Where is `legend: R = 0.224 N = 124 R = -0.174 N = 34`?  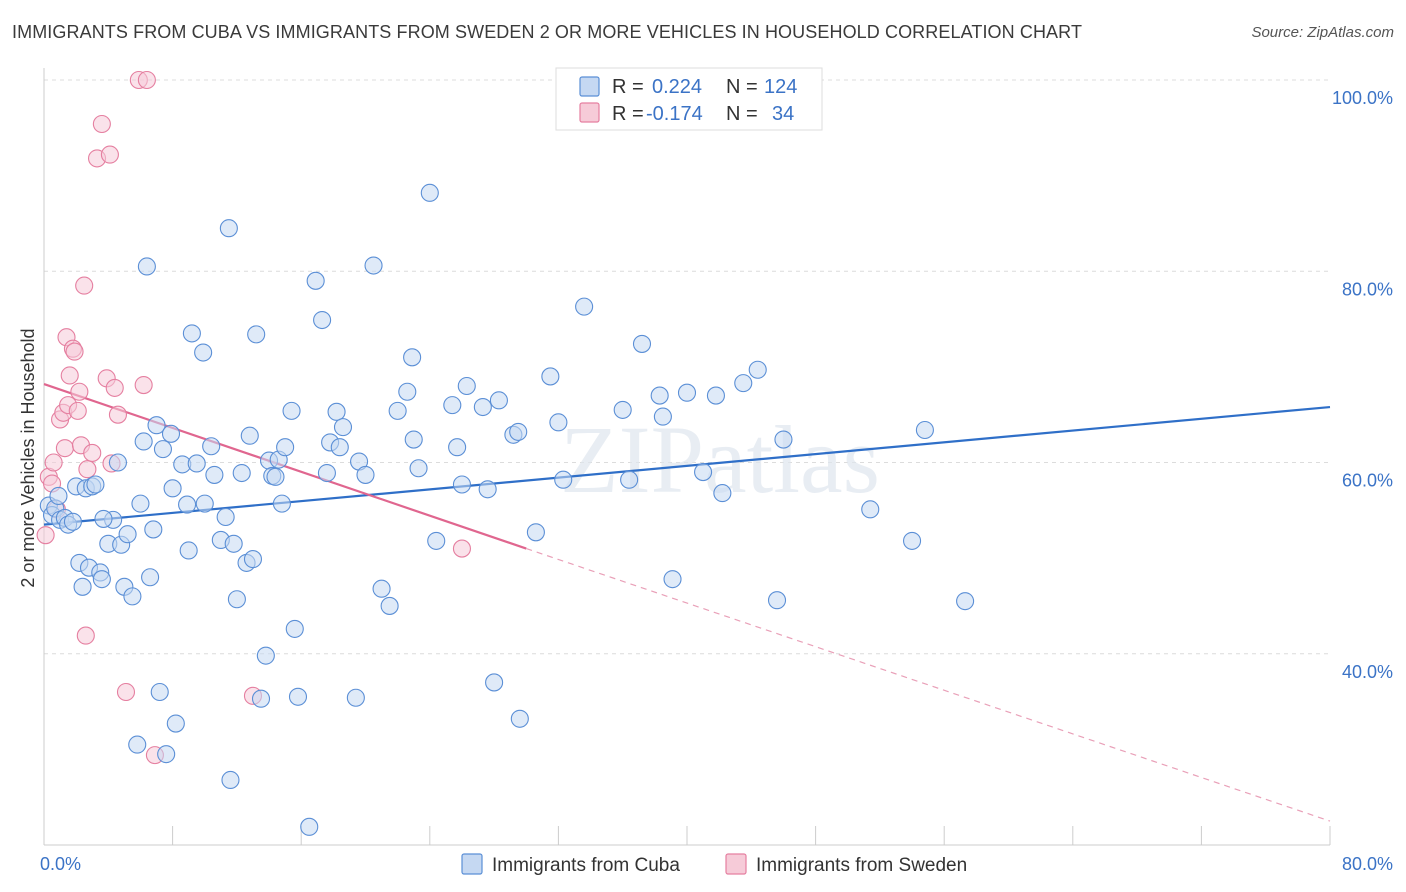 legend: R = 0.224 N = 124 R = -0.174 N = 34 is located at coordinates (689, 99).